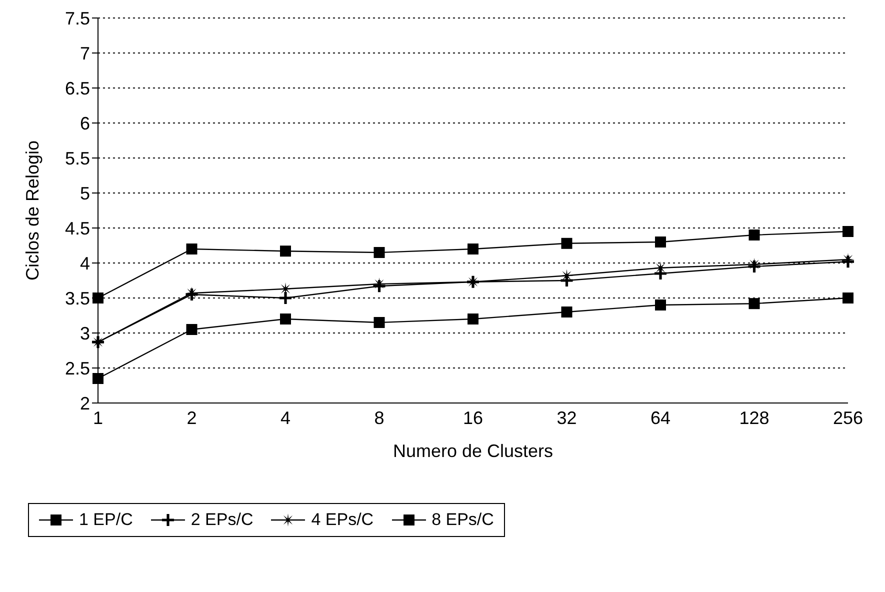  What do you see at coordinates (77, 368) in the screenshot?
I see `y-tick-label: 2.5` at bounding box center [77, 368].